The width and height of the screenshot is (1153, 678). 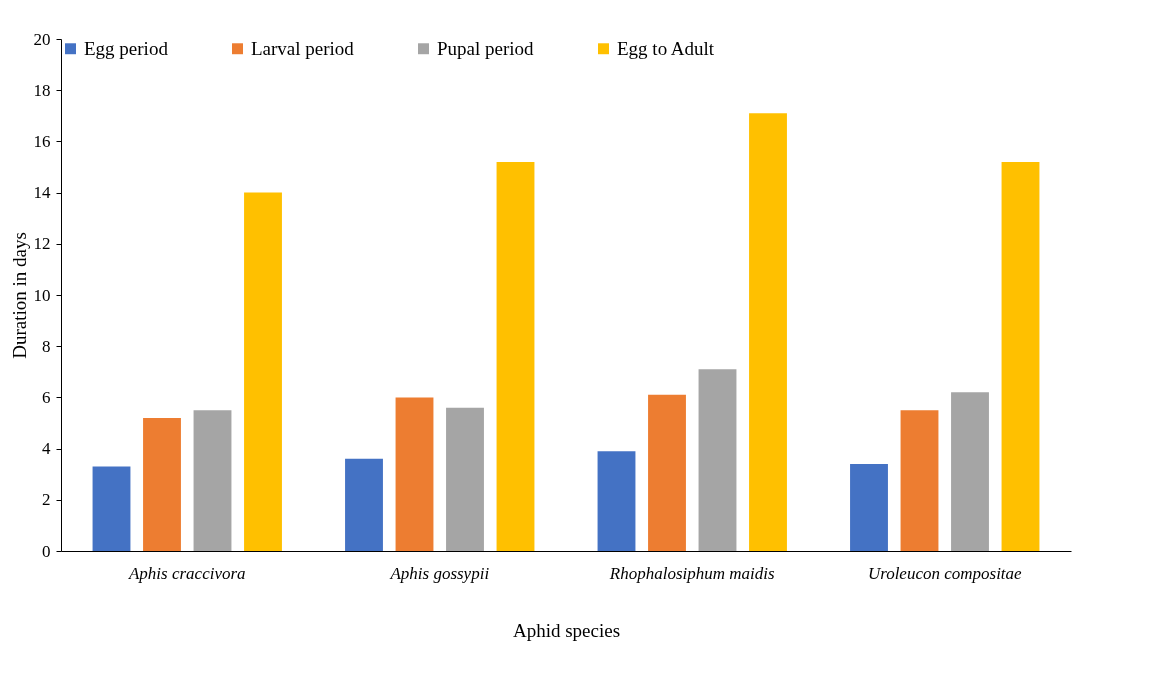 I want to click on x-tick-label: Rhophalosiphum maidis, so click(x=692, y=573).